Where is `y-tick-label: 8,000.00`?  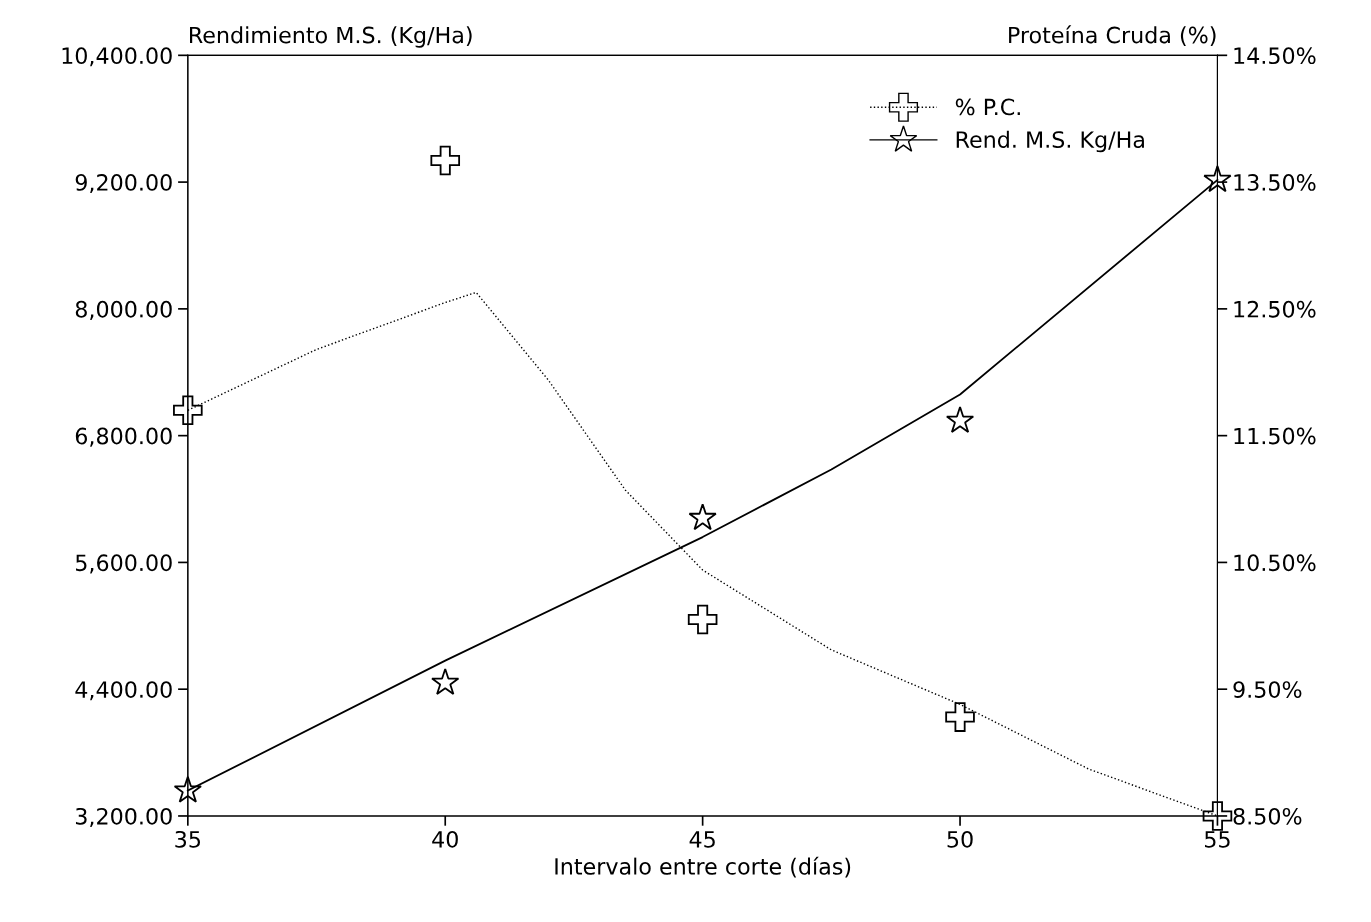
y-tick-label: 8,000.00 is located at coordinates (123, 310).